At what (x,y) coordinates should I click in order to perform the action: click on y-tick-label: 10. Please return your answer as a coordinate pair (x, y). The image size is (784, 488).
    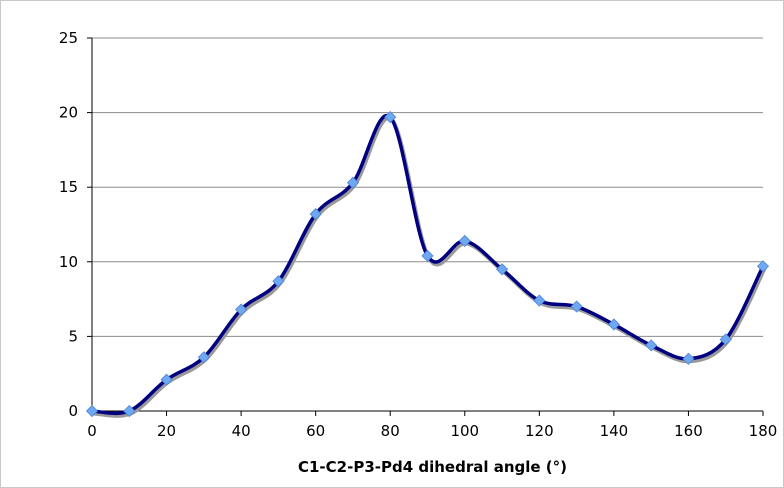
    Looking at the image, I should click on (68, 262).